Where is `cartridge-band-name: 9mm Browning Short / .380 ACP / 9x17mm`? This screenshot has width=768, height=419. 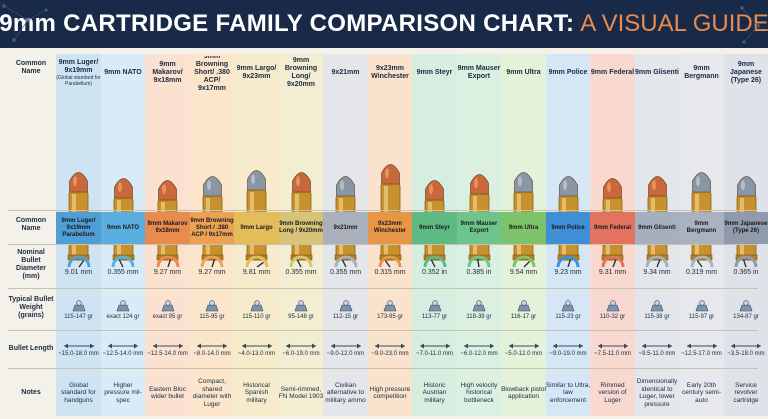
cartridge-band-name: 9mm Browning Short / .380 ACP / 9x17mm is located at coordinates (212, 228).